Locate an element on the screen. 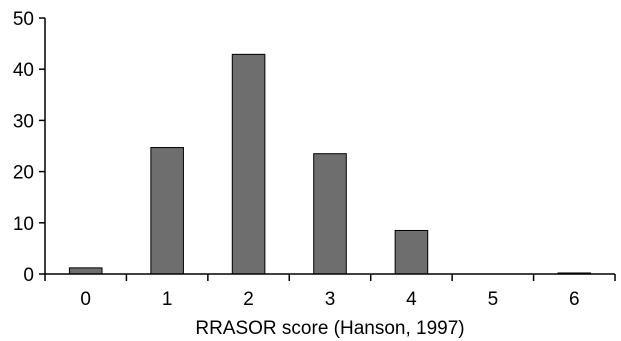 Image resolution: width=621 pixels, height=341 pixels. y-tick-label: 30 is located at coordinates (23, 121).